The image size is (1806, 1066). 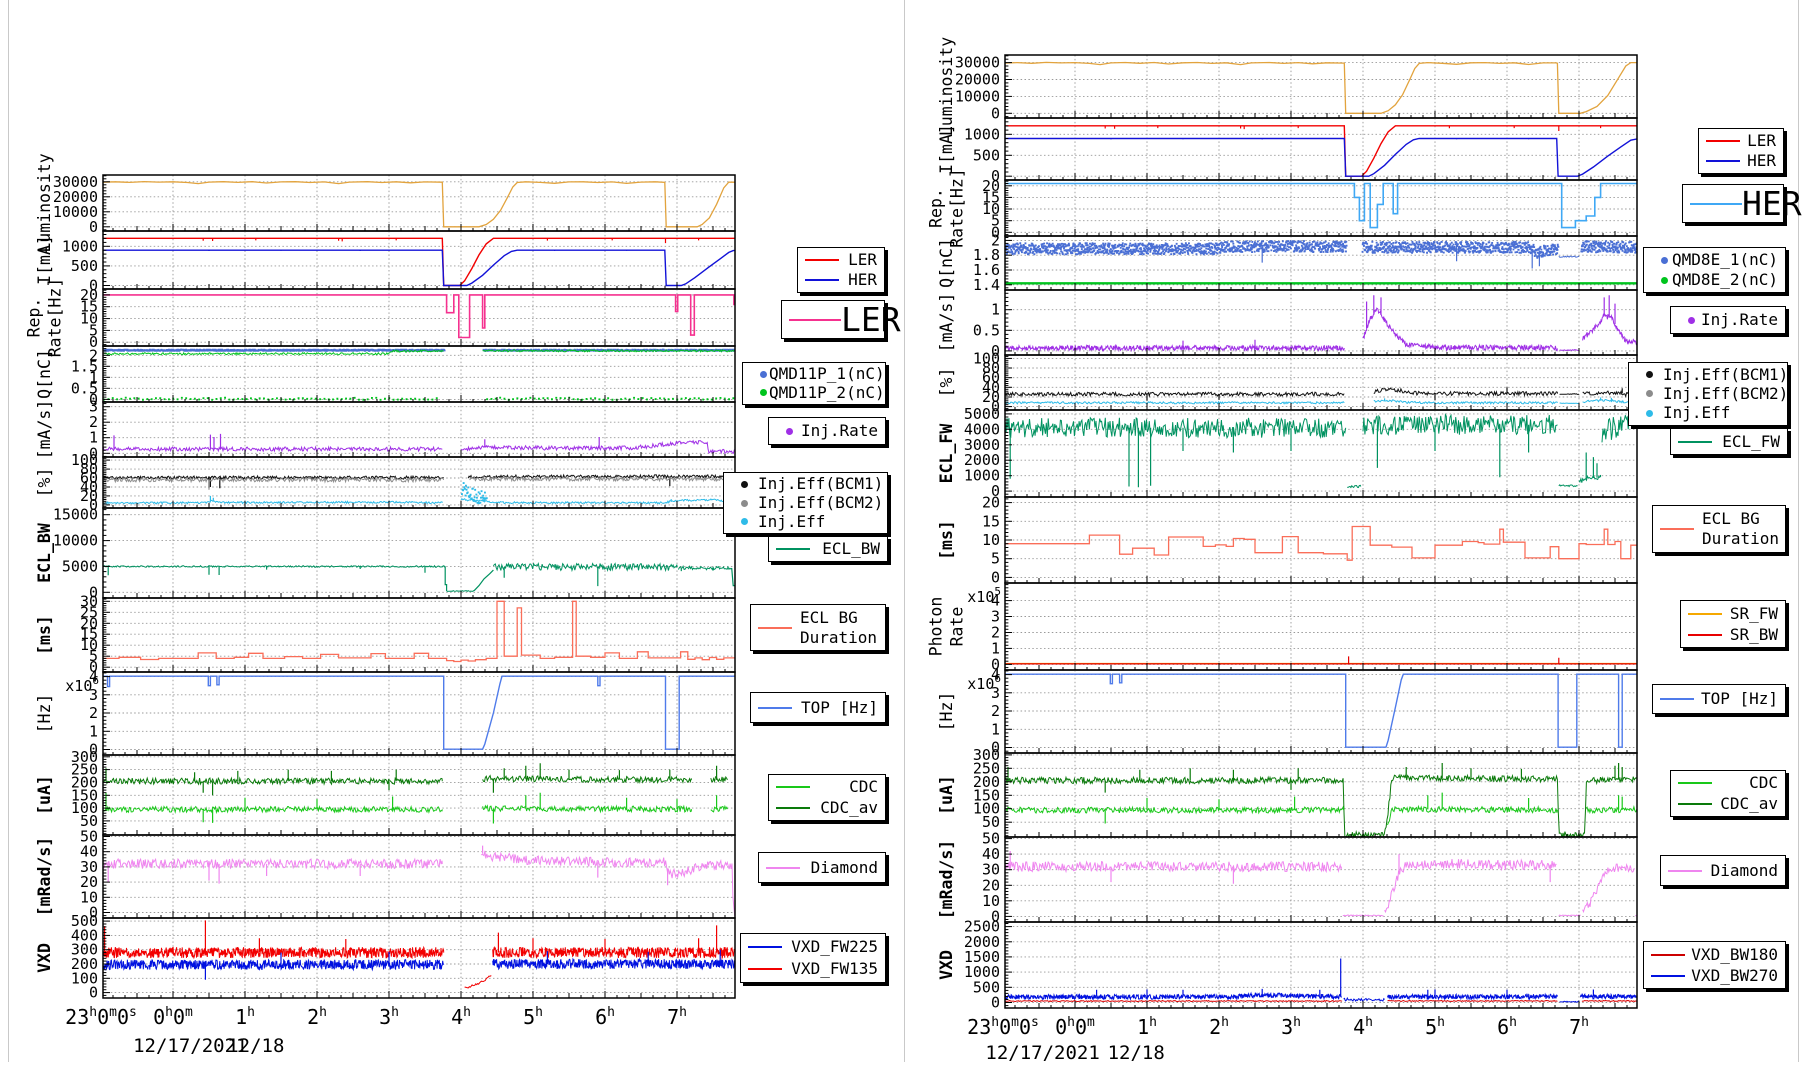 What do you see at coordinates (1746, 203) in the screenshot?
I see `legend-item: HER` at bounding box center [1746, 203].